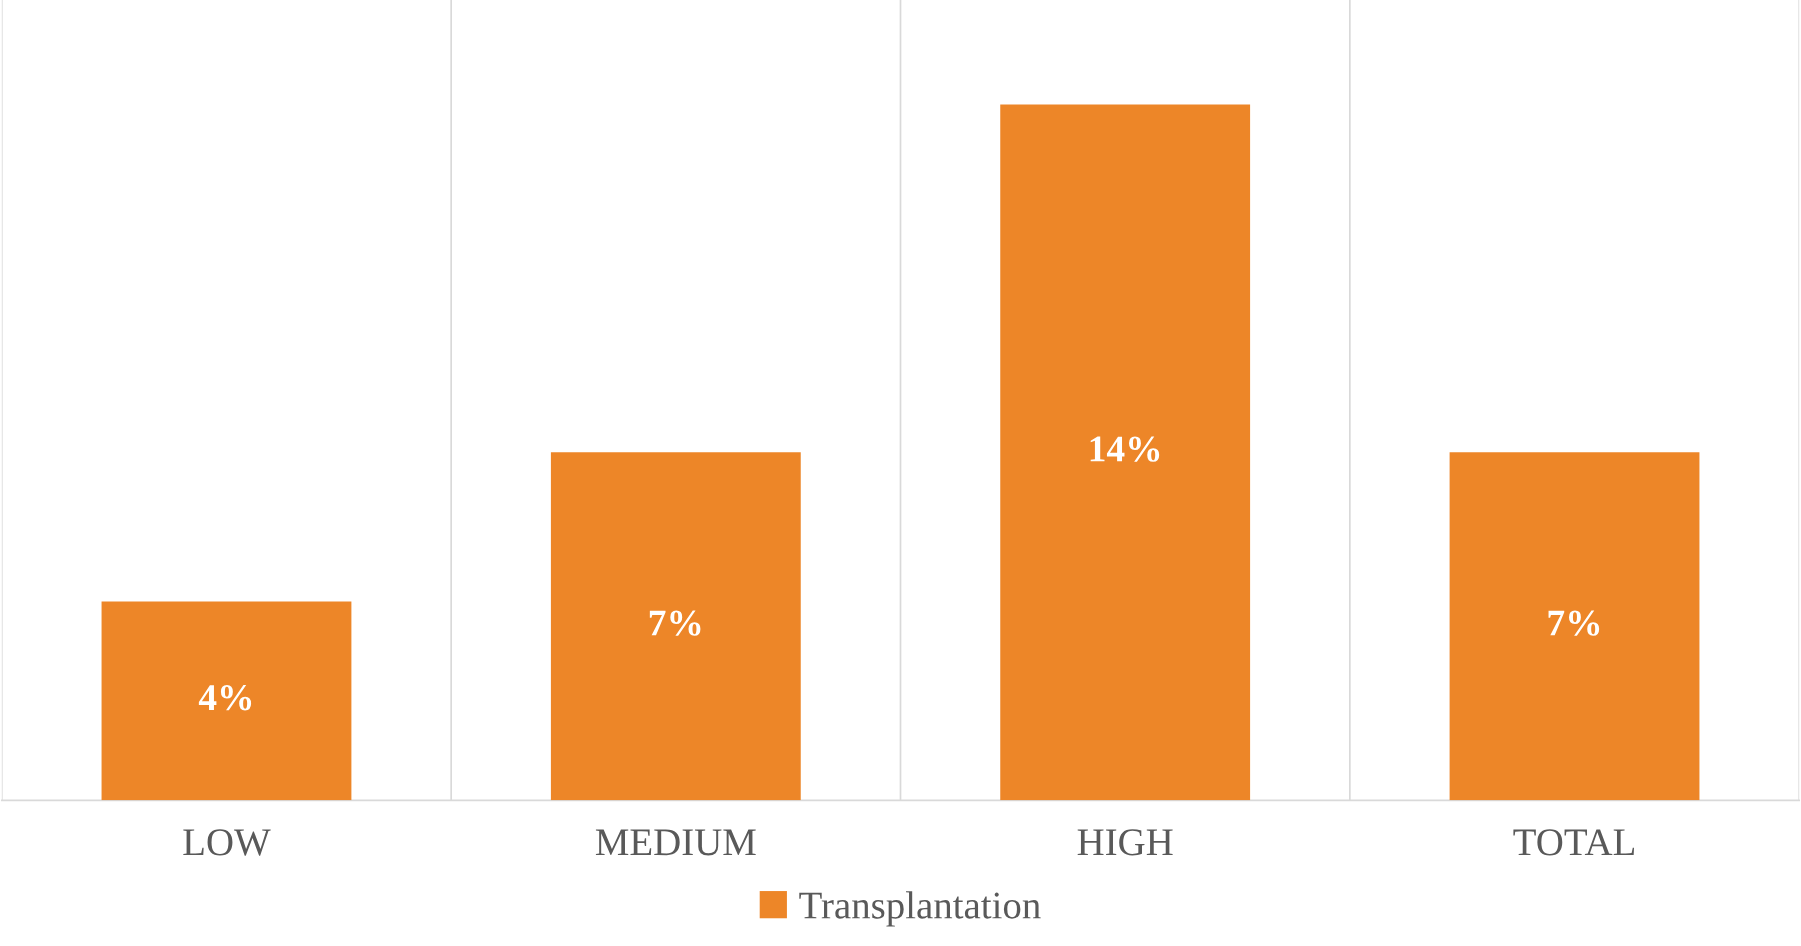 The width and height of the screenshot is (1801, 946). What do you see at coordinates (920, 909) in the screenshot?
I see `legend-label: Transplantation` at bounding box center [920, 909].